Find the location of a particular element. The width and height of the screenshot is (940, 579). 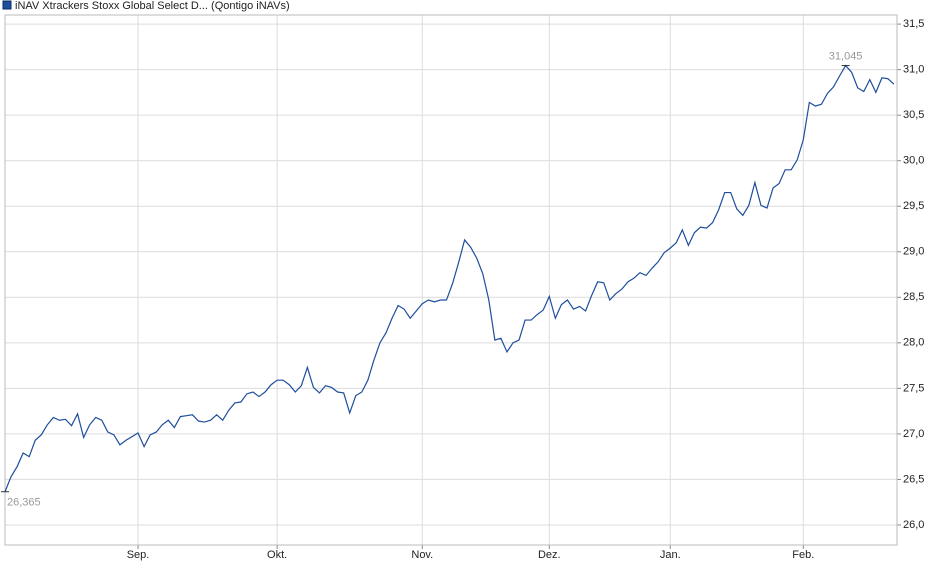

annotation-label: 31,045 is located at coordinates (846, 56).